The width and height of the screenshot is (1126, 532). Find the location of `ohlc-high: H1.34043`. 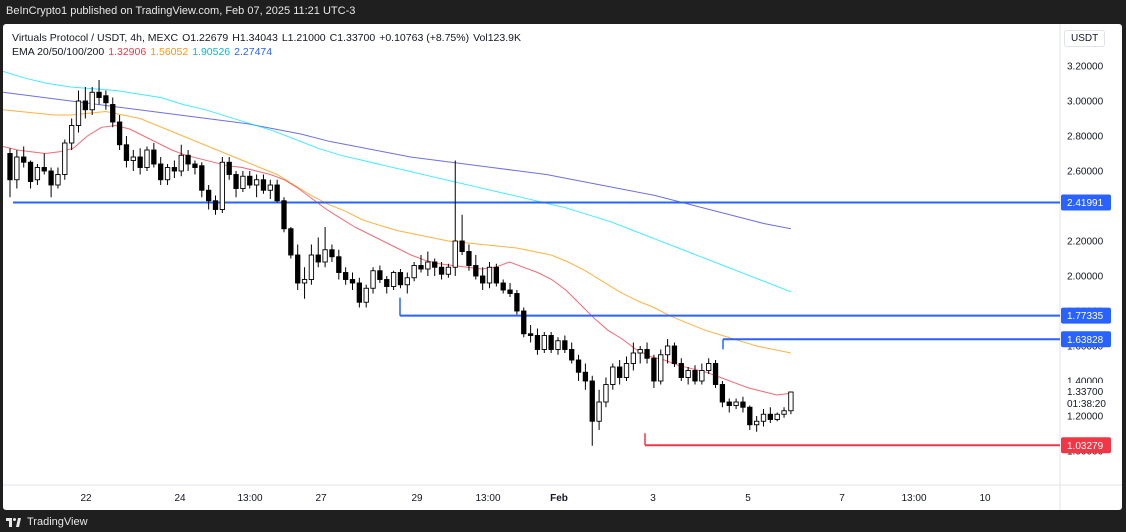

ohlc-high: H1.34043 is located at coordinates (255, 38).